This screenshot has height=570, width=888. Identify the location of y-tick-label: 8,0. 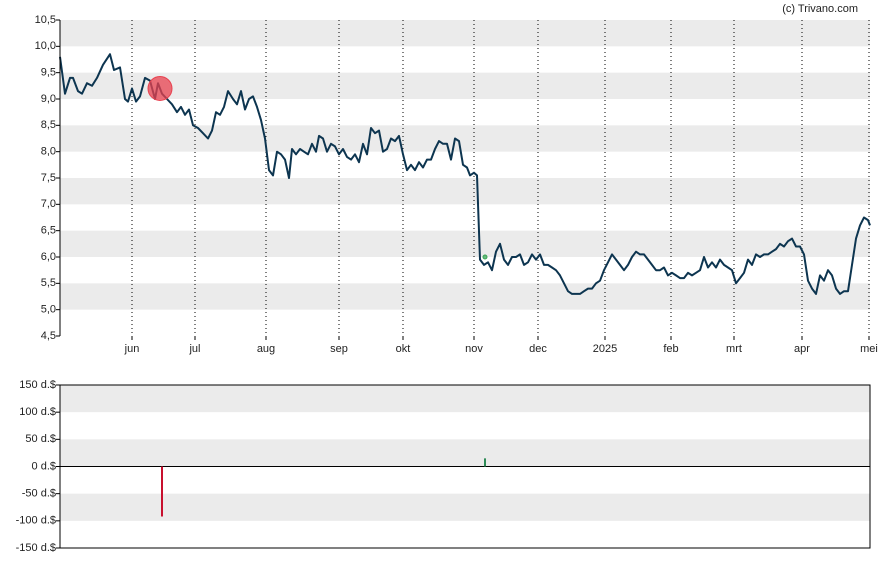
(48, 152).